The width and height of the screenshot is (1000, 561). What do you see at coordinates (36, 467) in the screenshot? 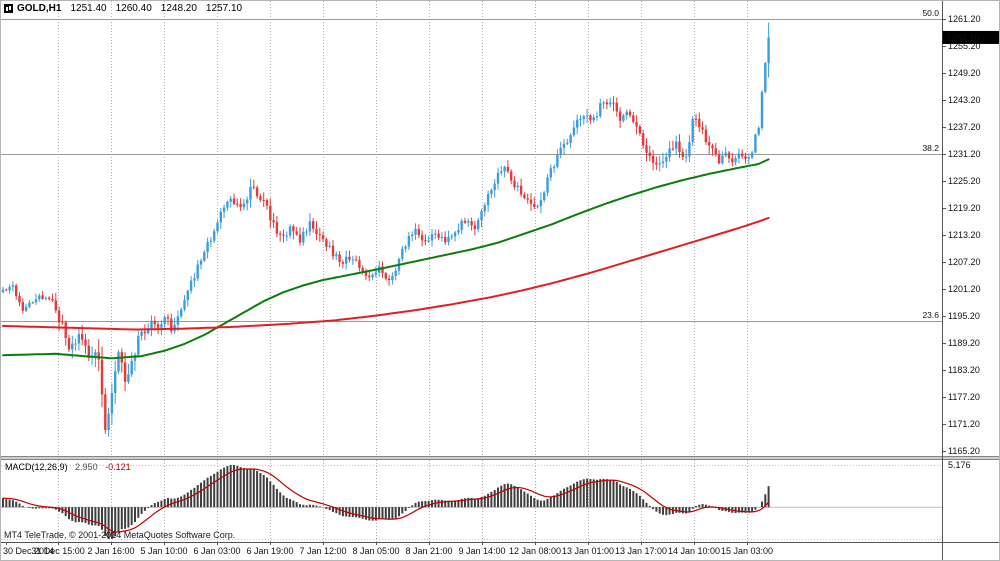
I see `macd-name: MACD(12,26,9)` at bounding box center [36, 467].